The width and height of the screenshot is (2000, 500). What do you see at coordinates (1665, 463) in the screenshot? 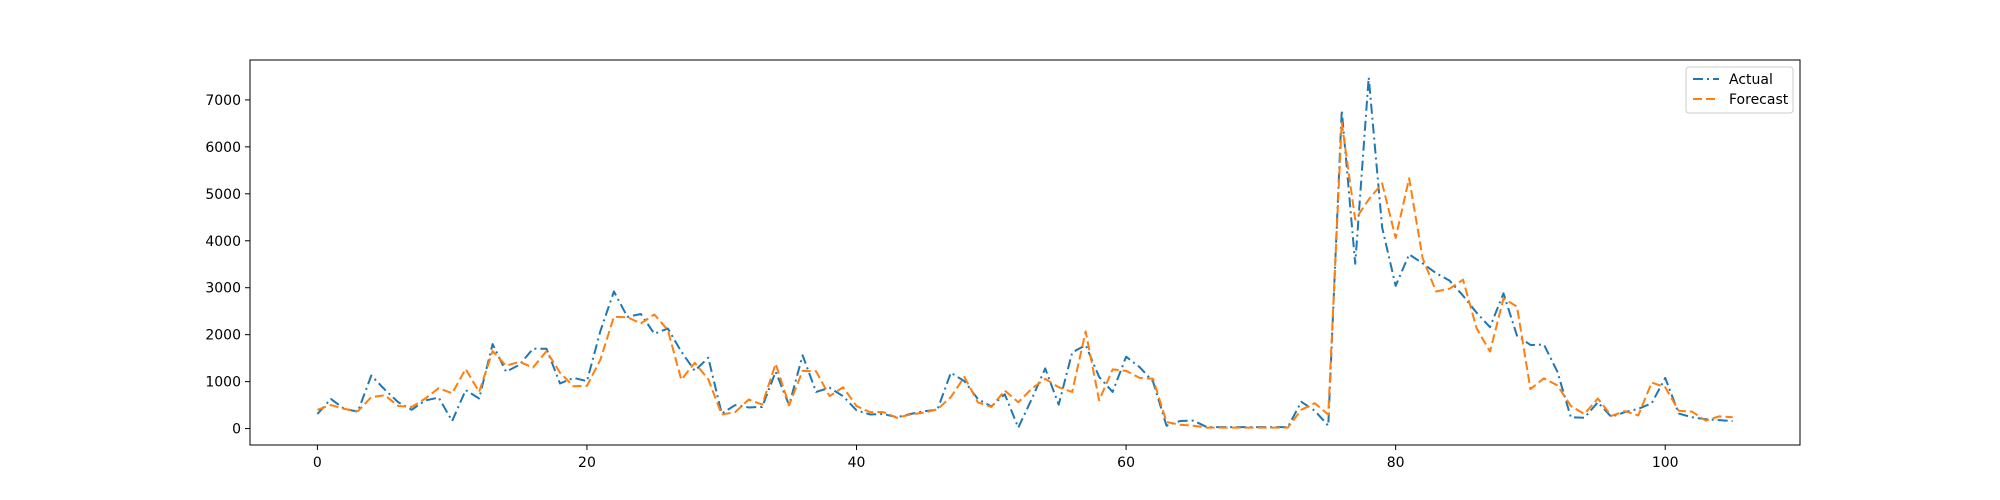
I see `x-tick-label: 100` at bounding box center [1665, 463].